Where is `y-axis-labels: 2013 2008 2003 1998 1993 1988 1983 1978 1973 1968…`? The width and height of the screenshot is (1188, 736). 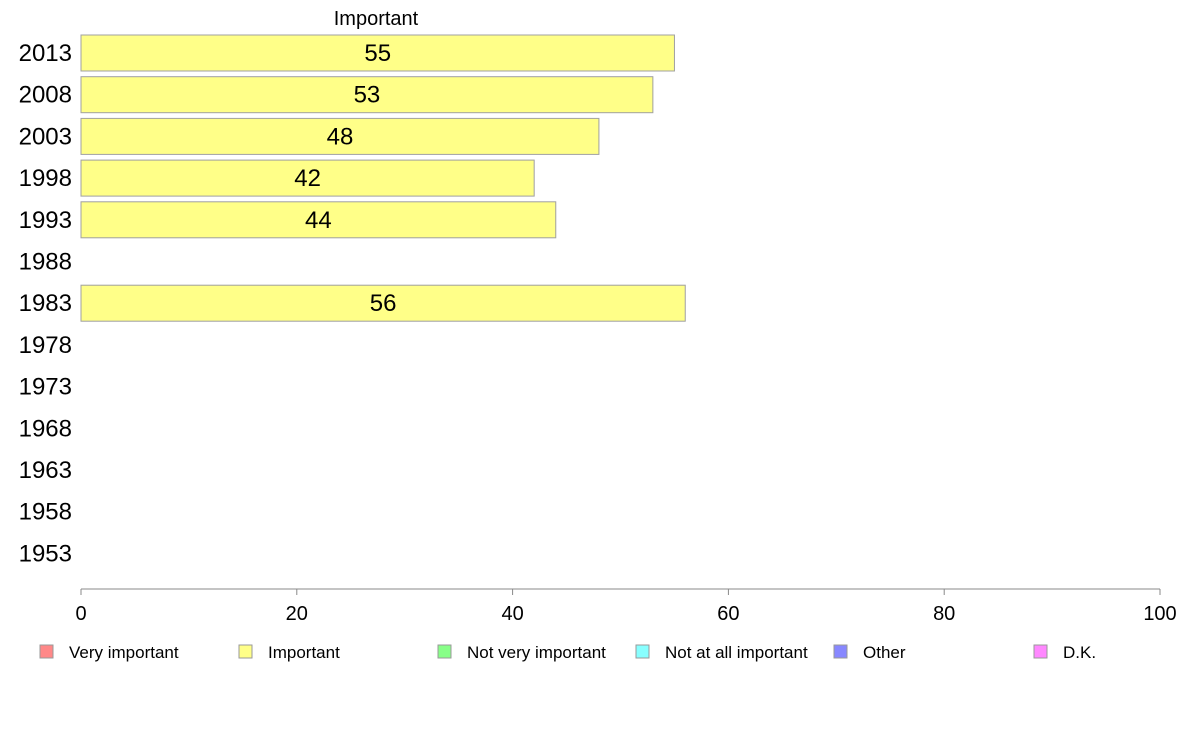
y-axis-labels: 2013 2008 2003 1998 1993 1988 1983 1978 1973 1968… is located at coordinates (45, 303).